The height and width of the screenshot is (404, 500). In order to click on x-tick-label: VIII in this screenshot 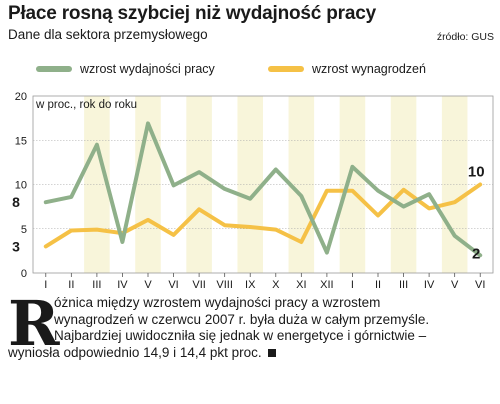, I will do `click(224, 285)`.